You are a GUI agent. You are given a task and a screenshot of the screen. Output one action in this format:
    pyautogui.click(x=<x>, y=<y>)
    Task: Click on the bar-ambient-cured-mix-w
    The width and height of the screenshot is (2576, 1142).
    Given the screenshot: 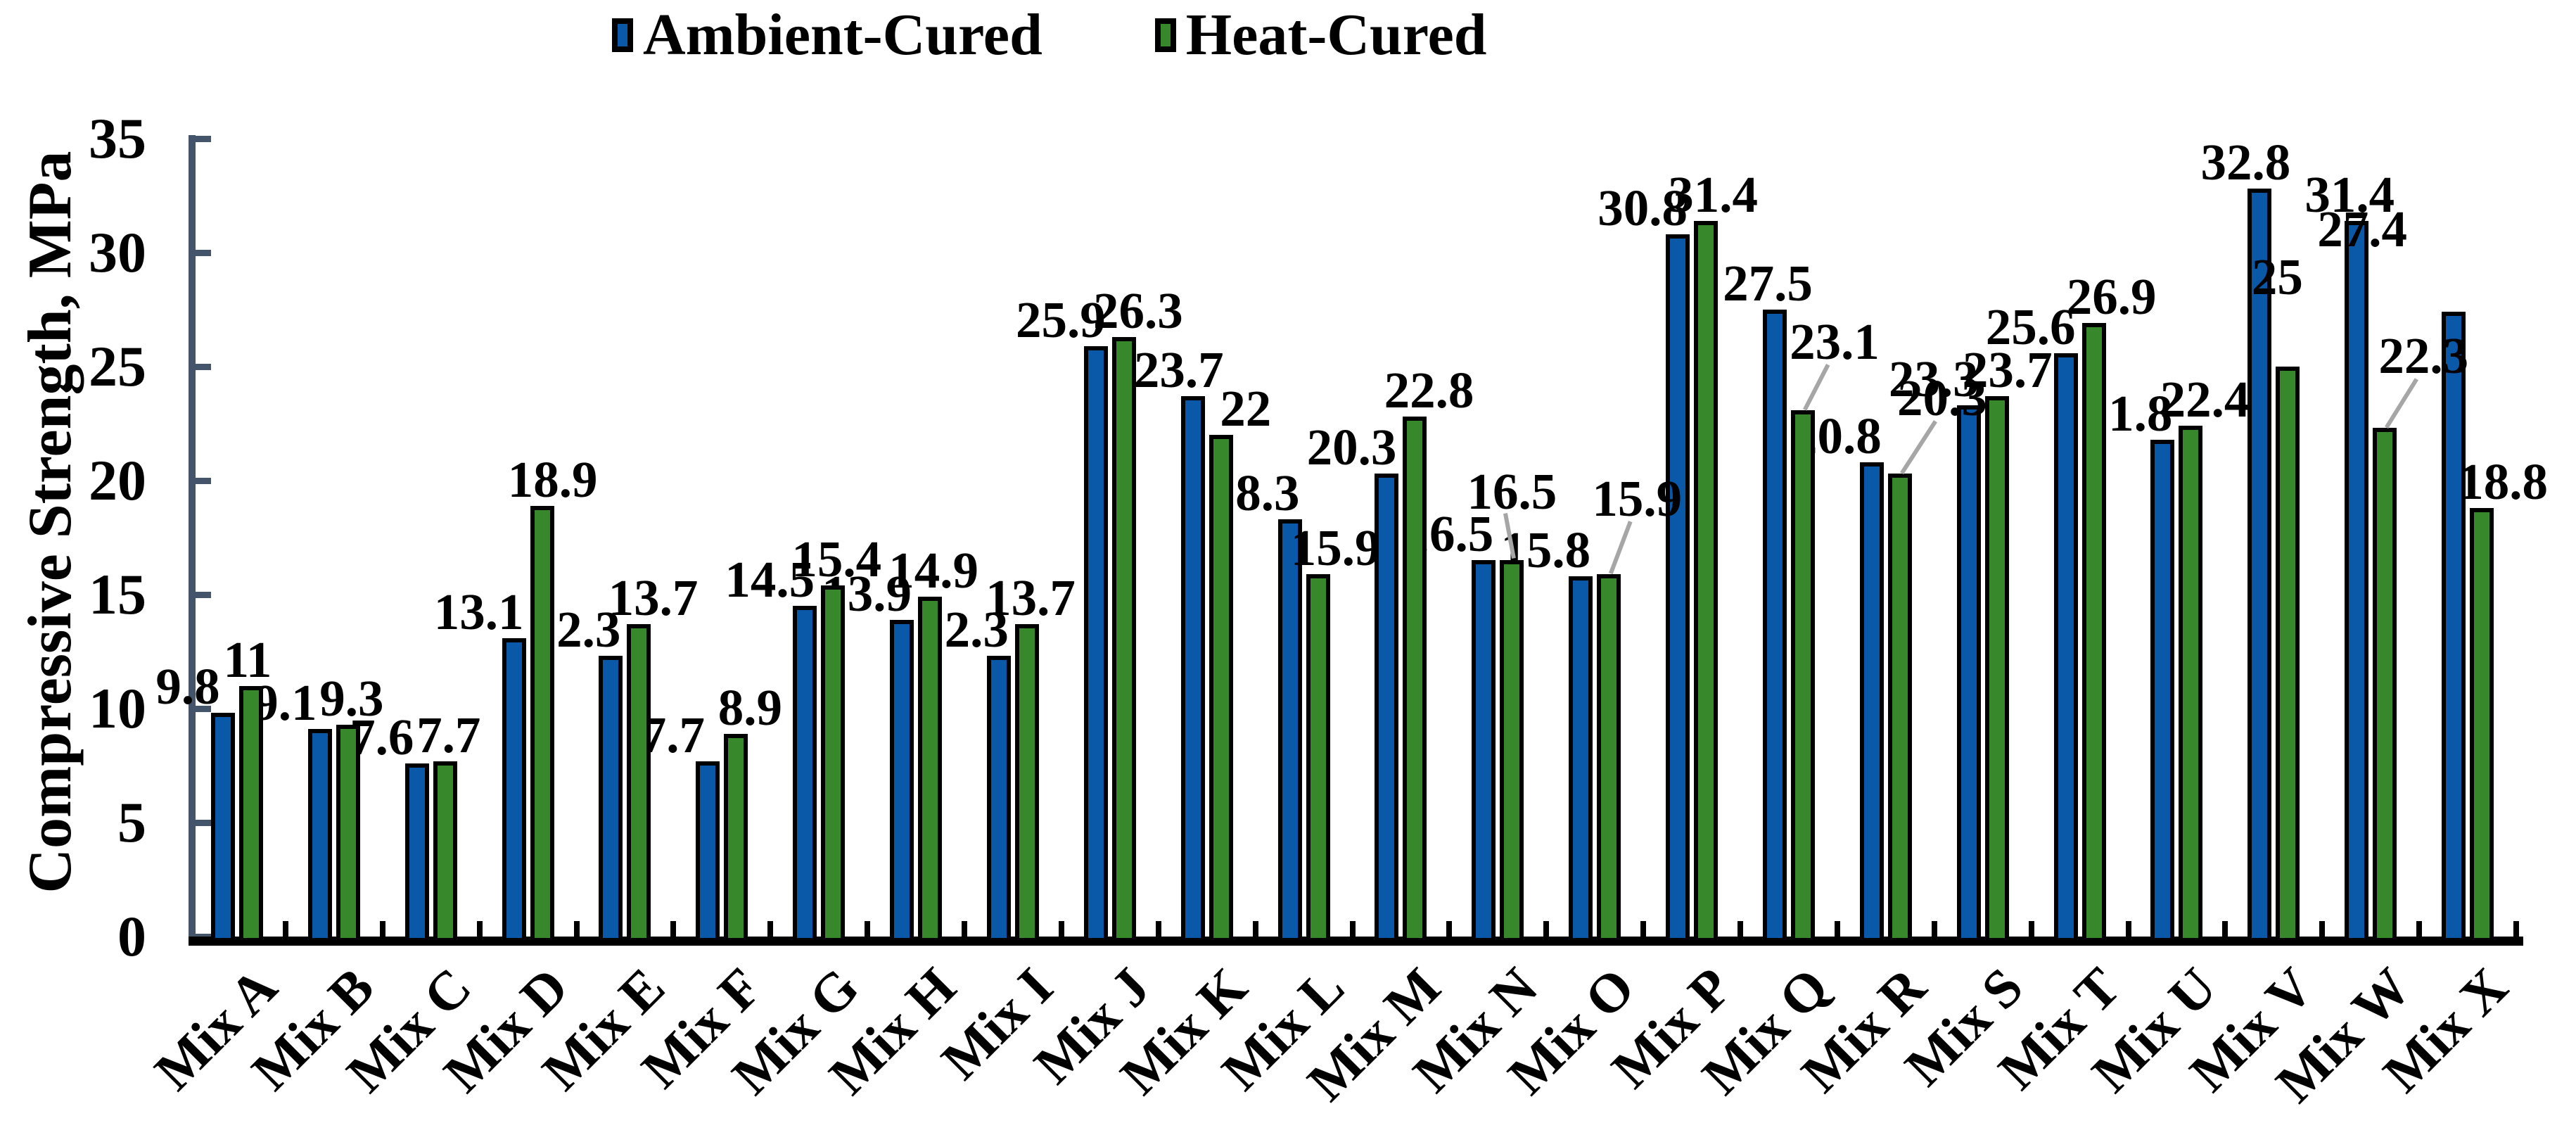 What is the action you would take?
    pyautogui.click(x=2357, y=581)
    